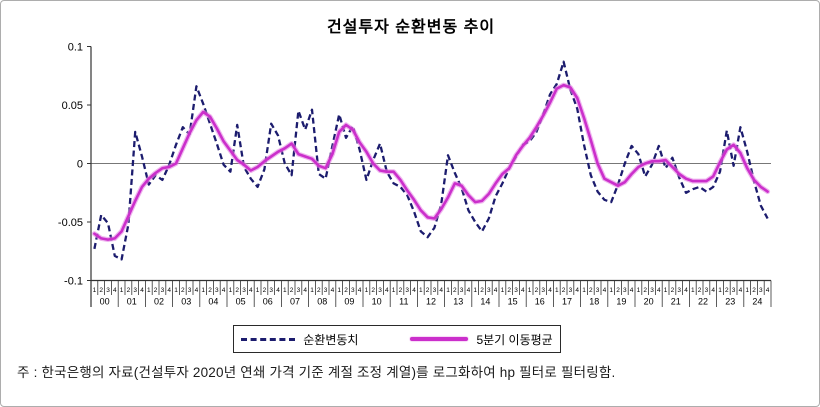 This screenshot has width=820, height=407. Describe the element at coordinates (349, 302) in the screenshot. I see `year-label: 09` at that location.